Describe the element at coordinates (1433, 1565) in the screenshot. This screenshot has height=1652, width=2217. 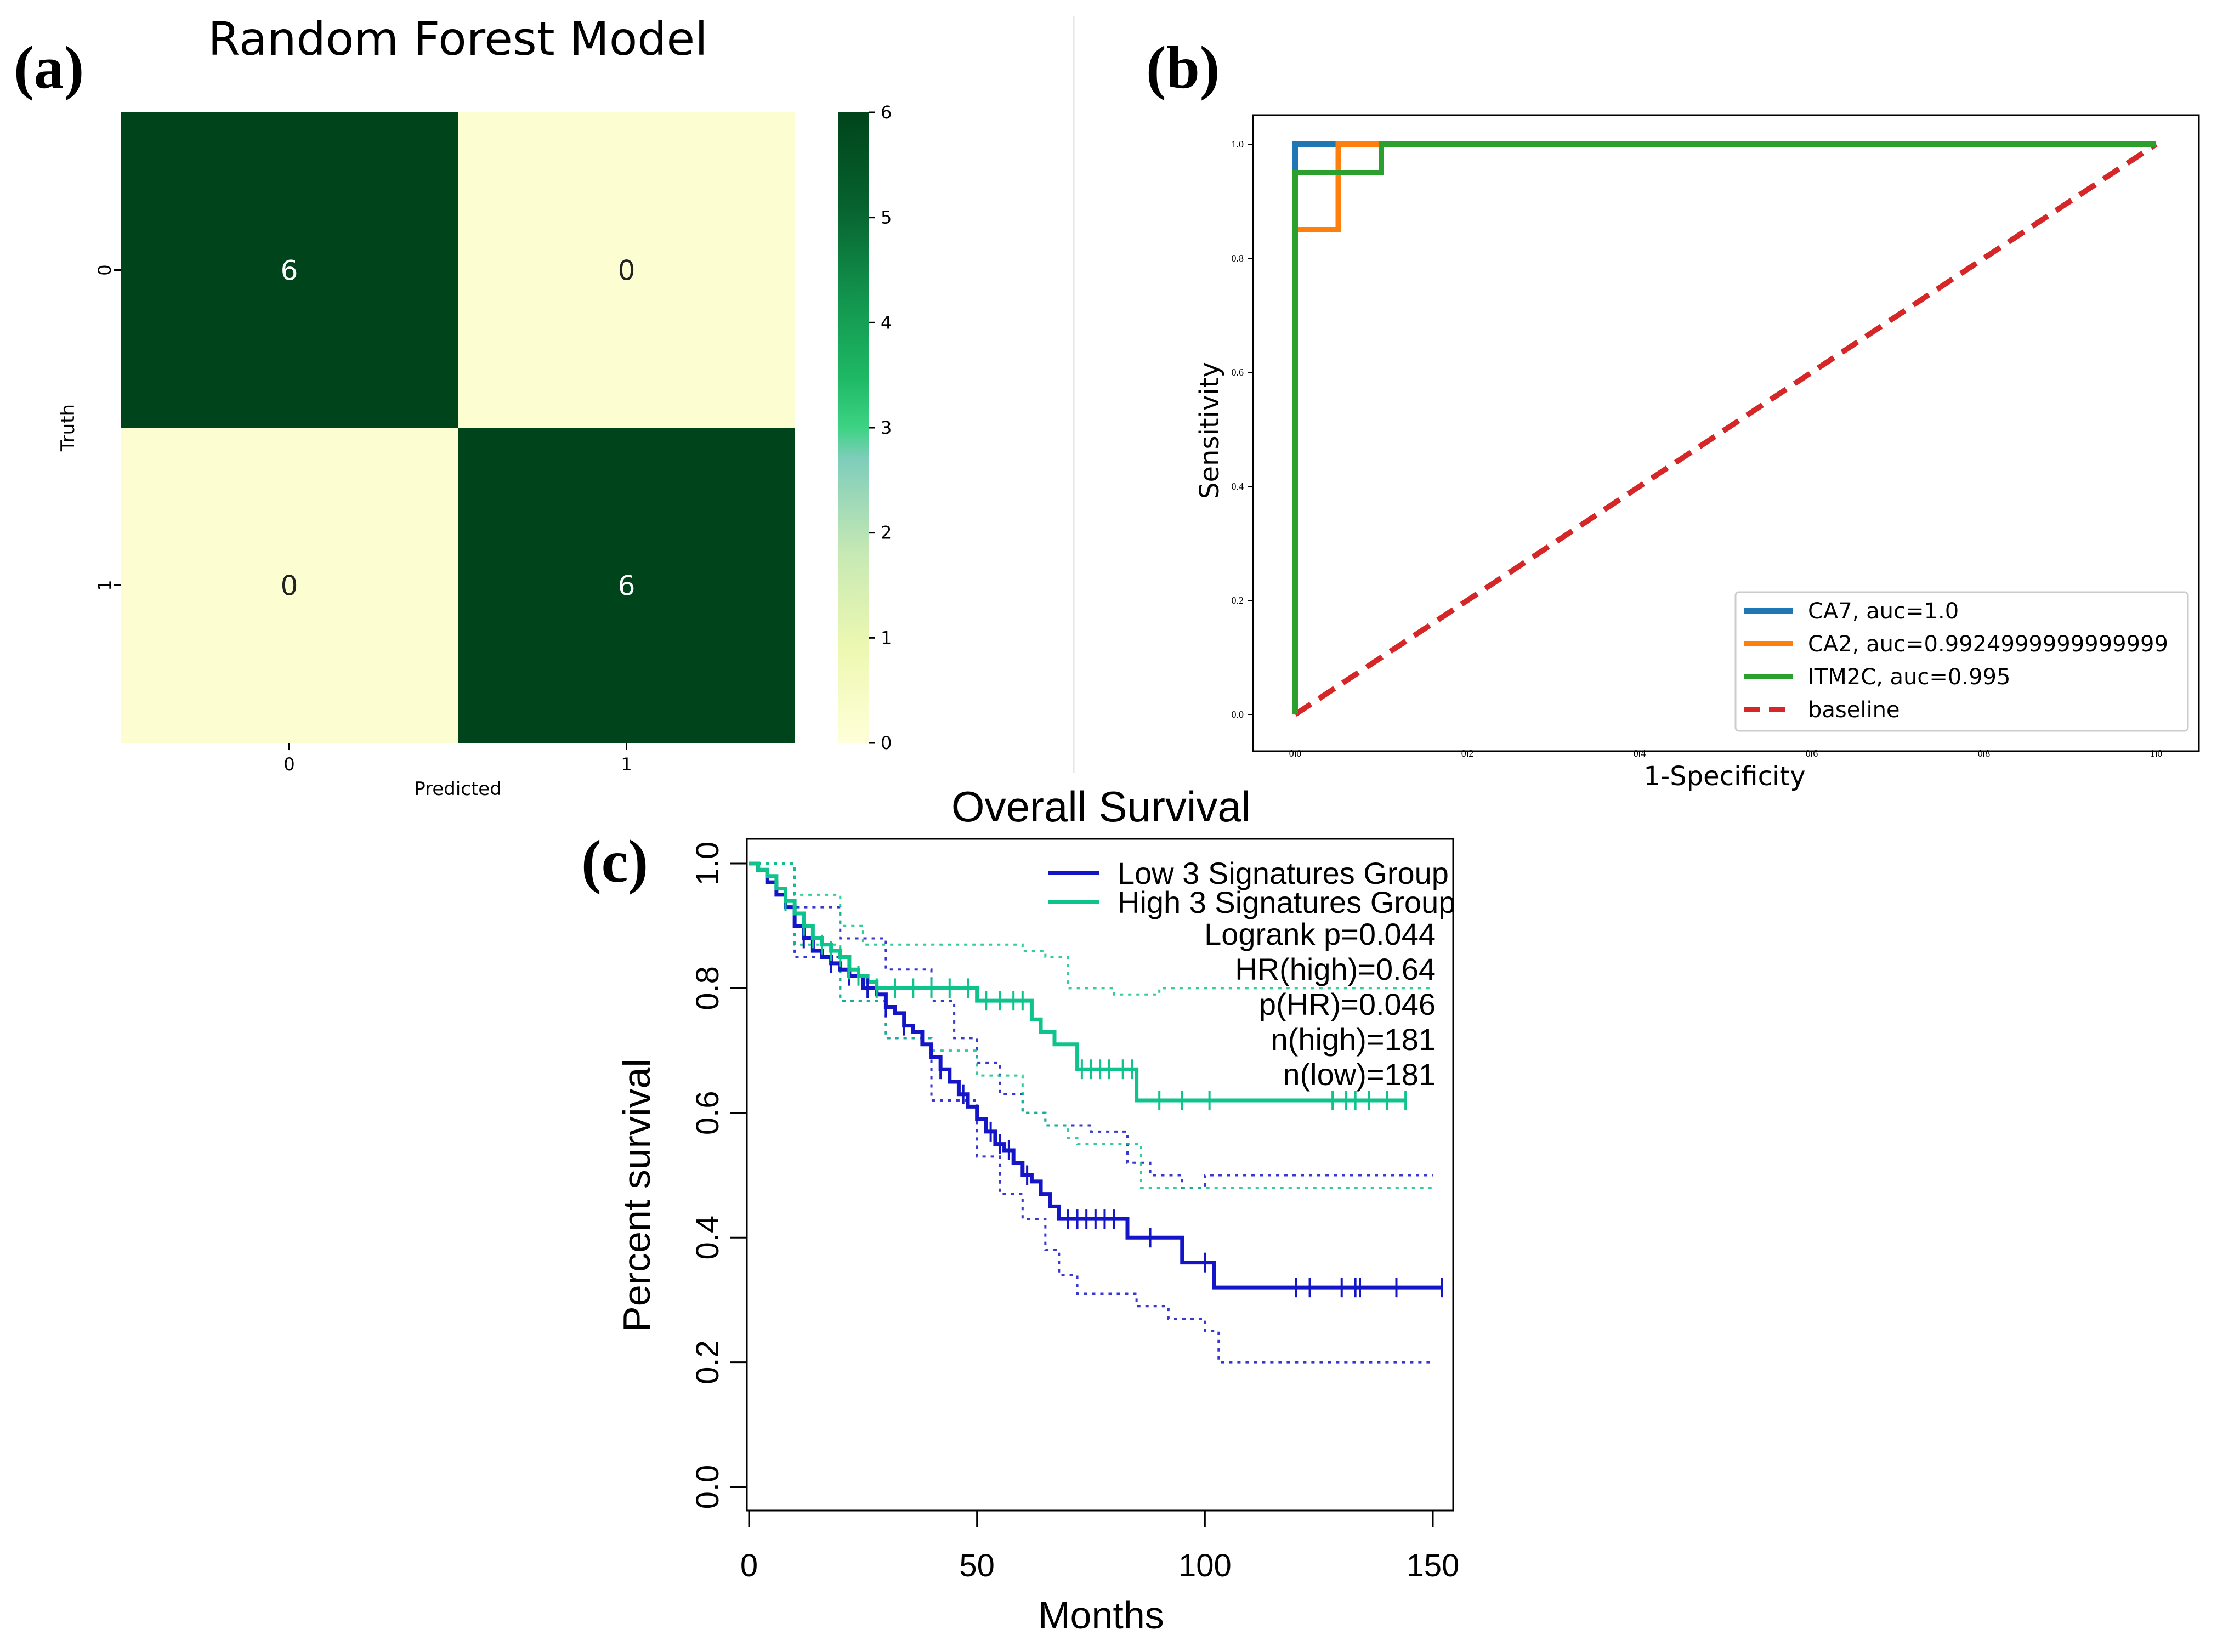
I see `survival-x-tick-label: 150` at that location.